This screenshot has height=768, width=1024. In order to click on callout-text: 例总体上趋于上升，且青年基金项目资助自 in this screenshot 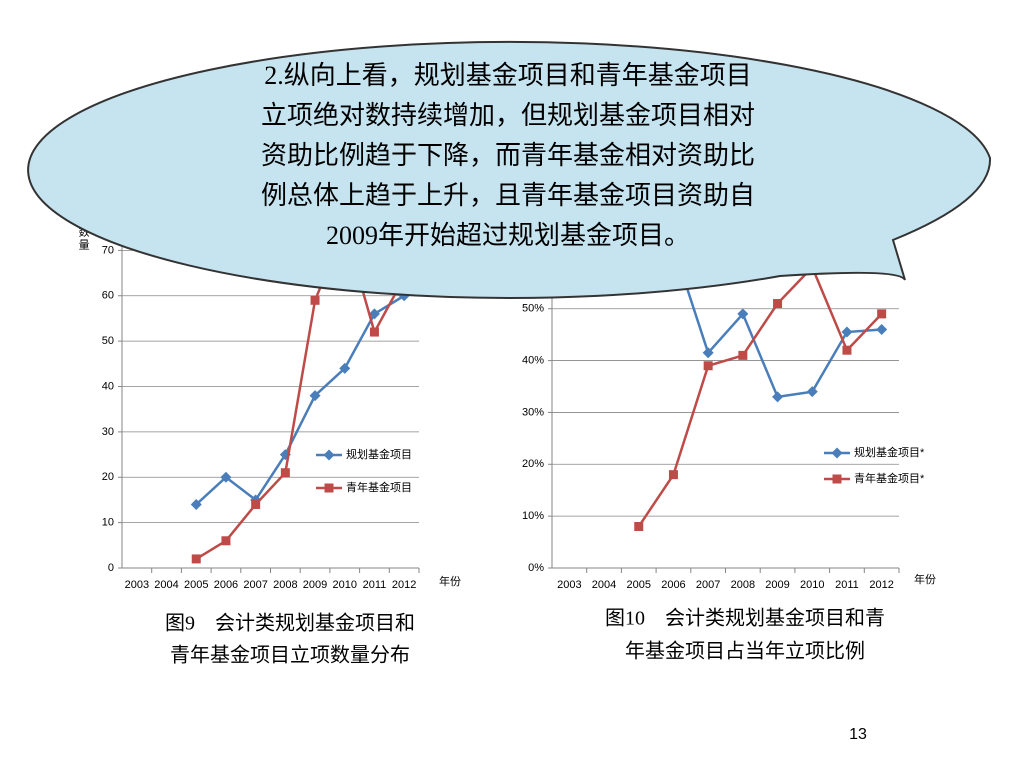, I will do `click(508, 195)`.